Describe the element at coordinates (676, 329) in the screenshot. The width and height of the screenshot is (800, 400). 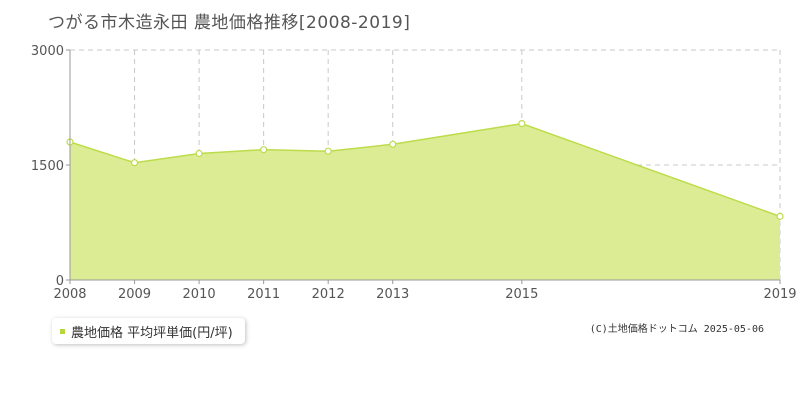
I see `copyright-credit: (C)土地価格ドットコム 2025-05-06` at that location.